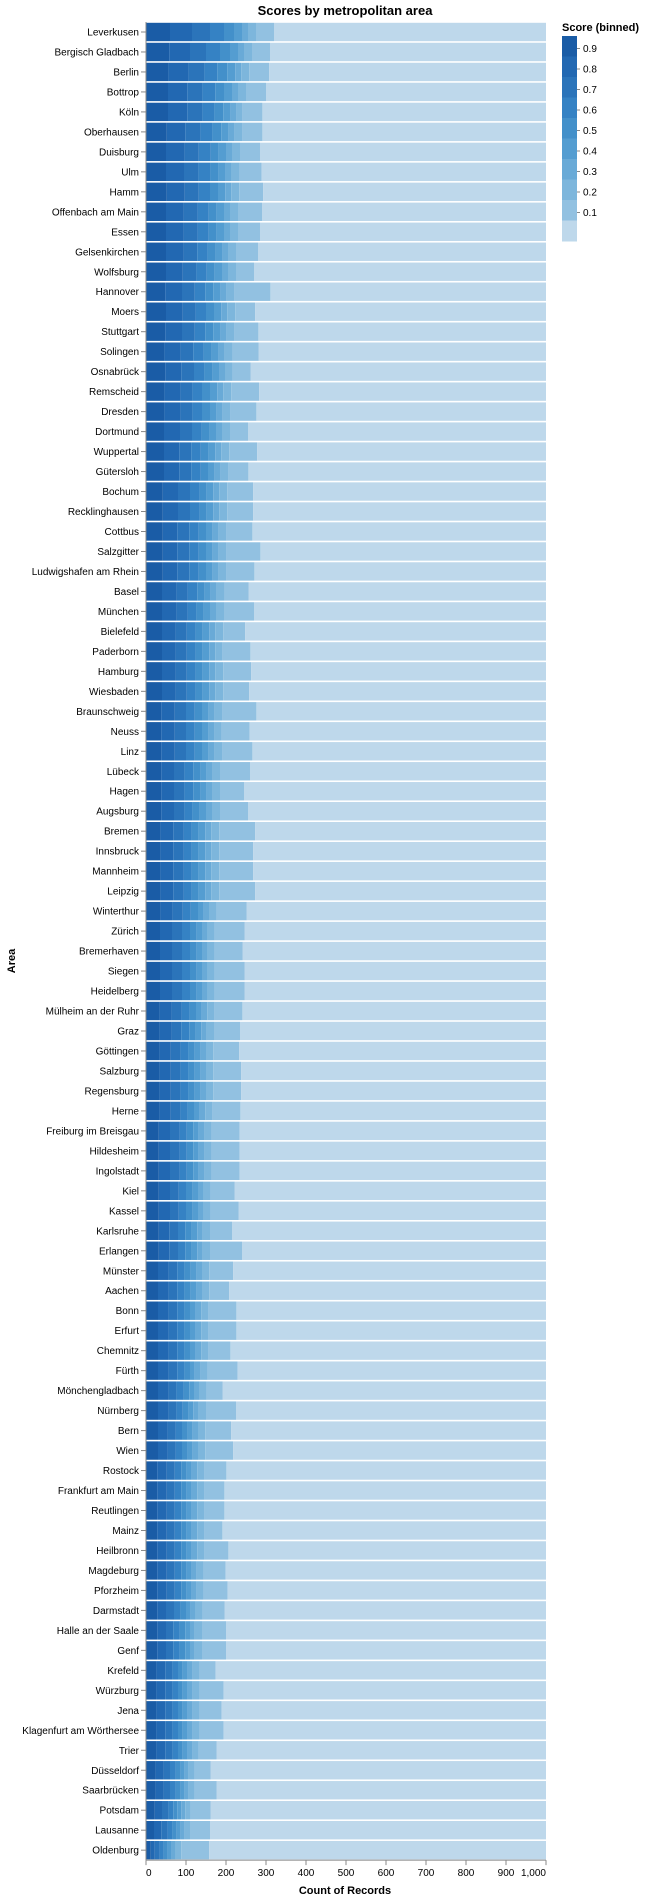 Image resolution: width=645 pixels, height=1904 pixels. I want to click on y-tick-label: Wolfsburg, so click(116, 272).